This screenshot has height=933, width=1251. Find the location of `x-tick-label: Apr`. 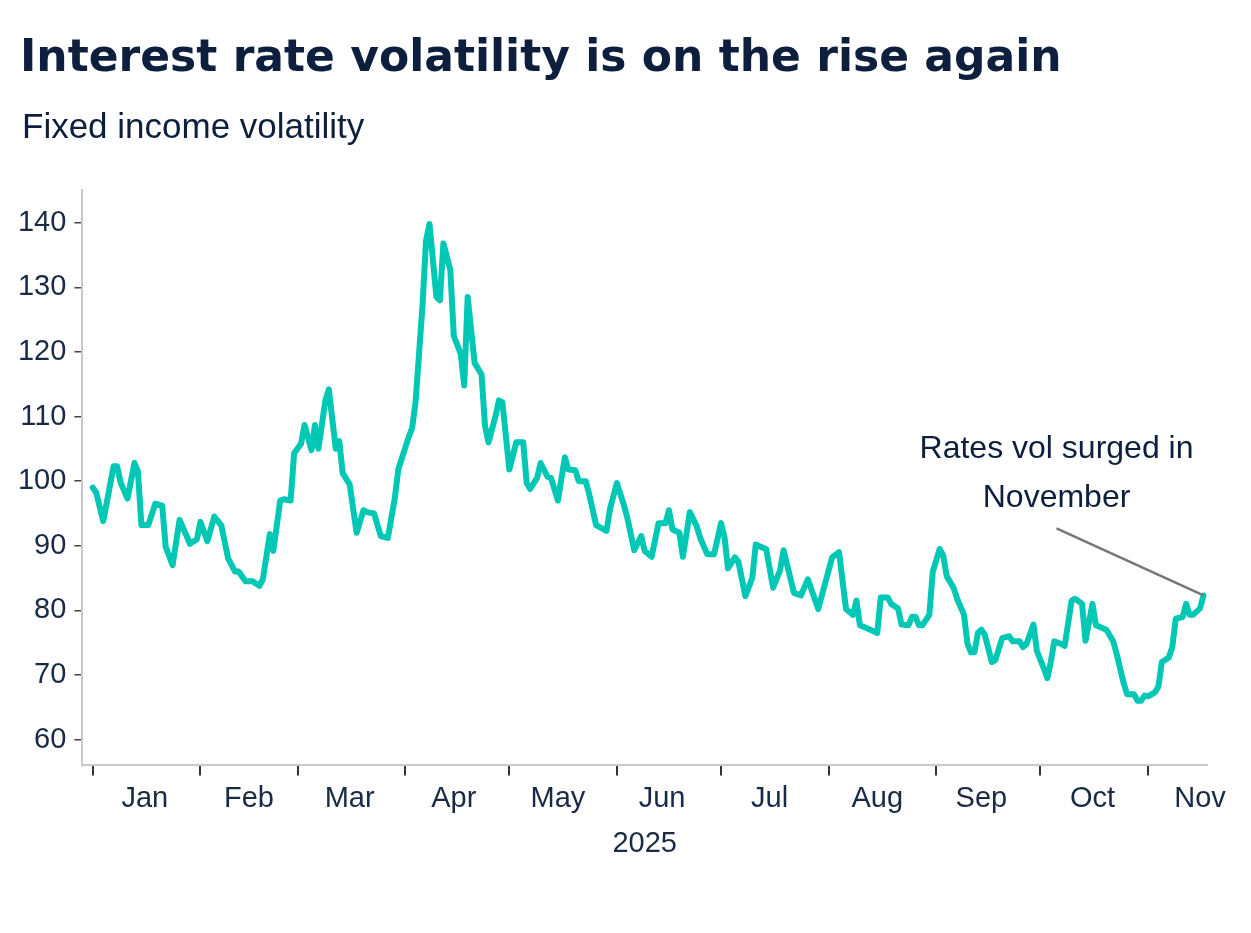

x-tick-label: Apr is located at coordinates (454, 796).